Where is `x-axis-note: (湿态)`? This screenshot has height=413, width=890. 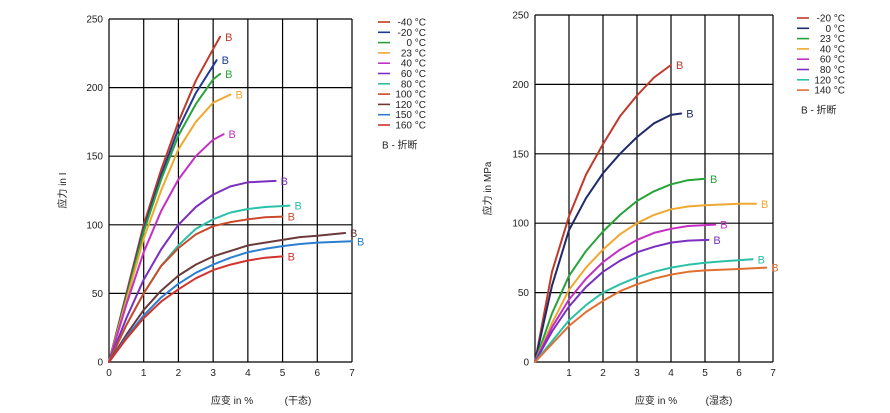
x-axis-note: (湿态) is located at coordinates (719, 400).